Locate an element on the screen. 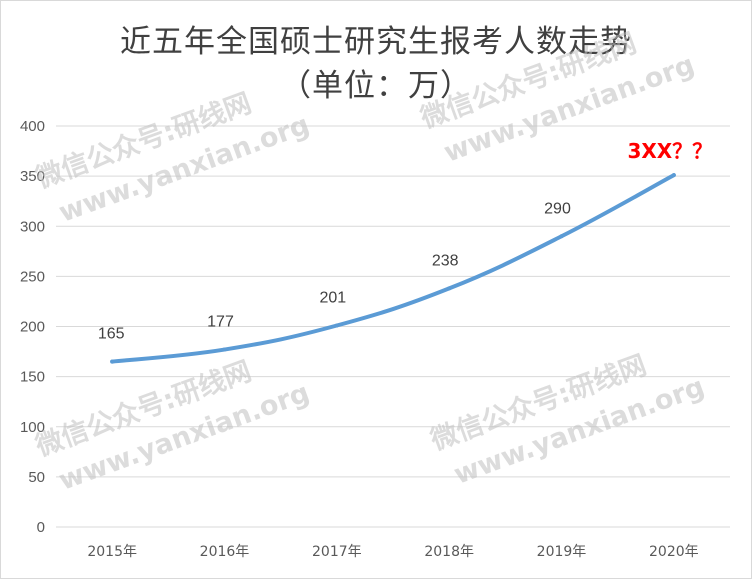 The image size is (752, 579). x-tick-label: 2019年 is located at coordinates (562, 552).